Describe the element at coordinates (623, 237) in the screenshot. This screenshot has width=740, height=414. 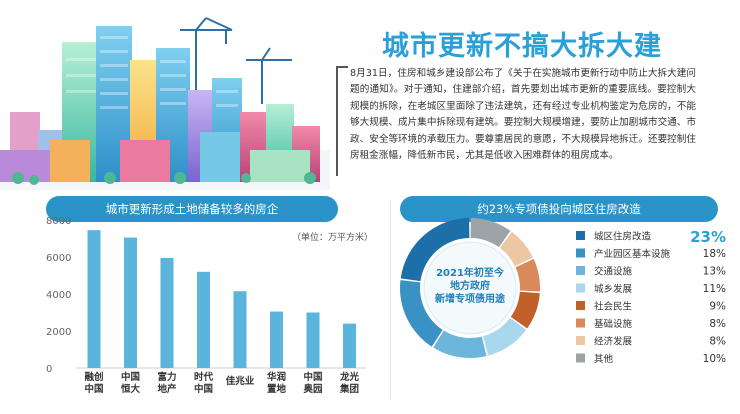
I see `legend-label: 城区住房改造` at that location.